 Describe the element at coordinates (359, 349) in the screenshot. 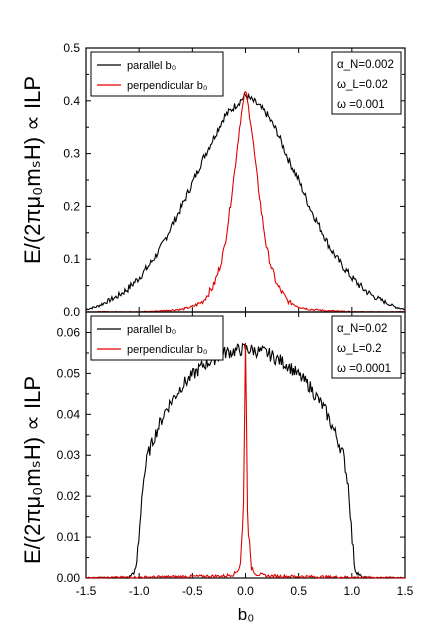

I see `param-label: ω_L=0.2` at that location.